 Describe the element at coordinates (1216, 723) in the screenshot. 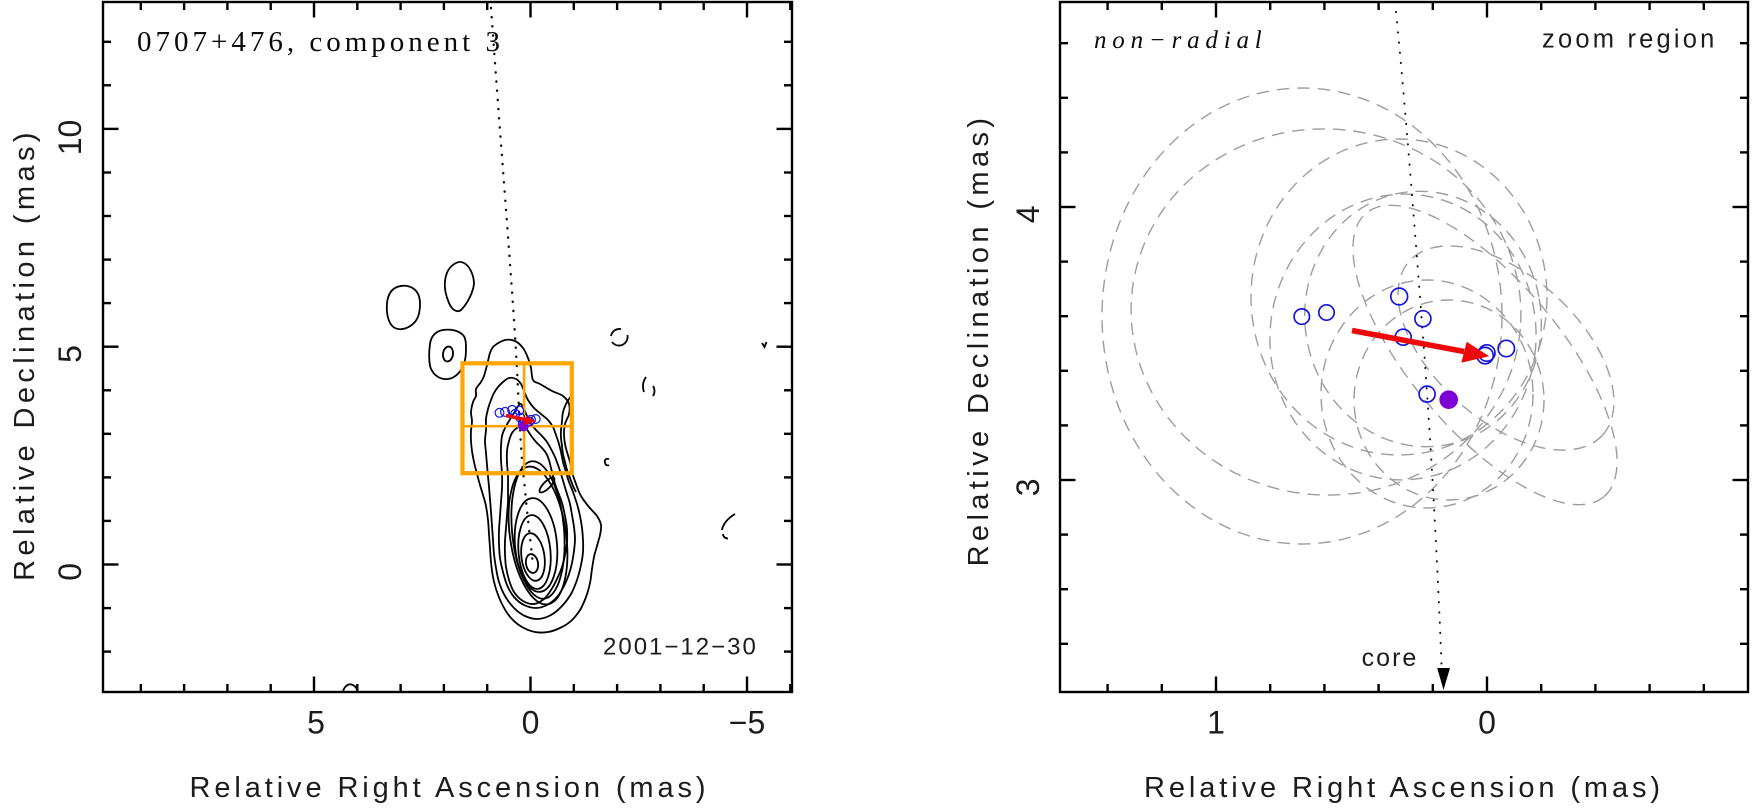

I see `svg-text: 1` at that location.